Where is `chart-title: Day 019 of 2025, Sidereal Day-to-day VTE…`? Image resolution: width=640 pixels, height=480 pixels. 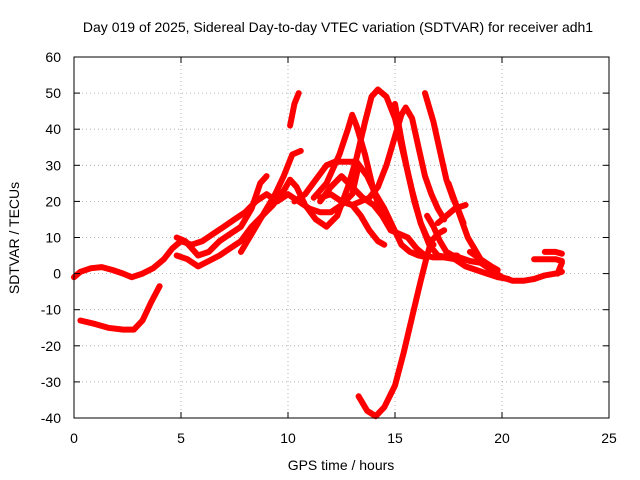 chart-title: Day 019 of 2025, Sidereal Day-to-day VTE… is located at coordinates (338, 27).